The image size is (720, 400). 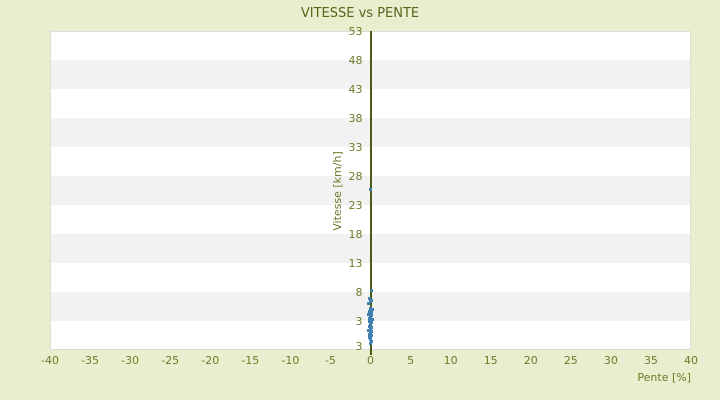 I want to click on y-tick-label: 33, so click(x=355, y=147).